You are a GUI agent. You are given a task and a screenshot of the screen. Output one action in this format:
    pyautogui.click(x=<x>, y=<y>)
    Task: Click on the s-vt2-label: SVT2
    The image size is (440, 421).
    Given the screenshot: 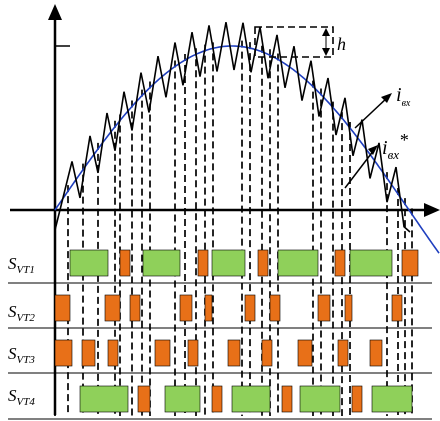 What is the action you would take?
    pyautogui.click(x=21, y=313)
    